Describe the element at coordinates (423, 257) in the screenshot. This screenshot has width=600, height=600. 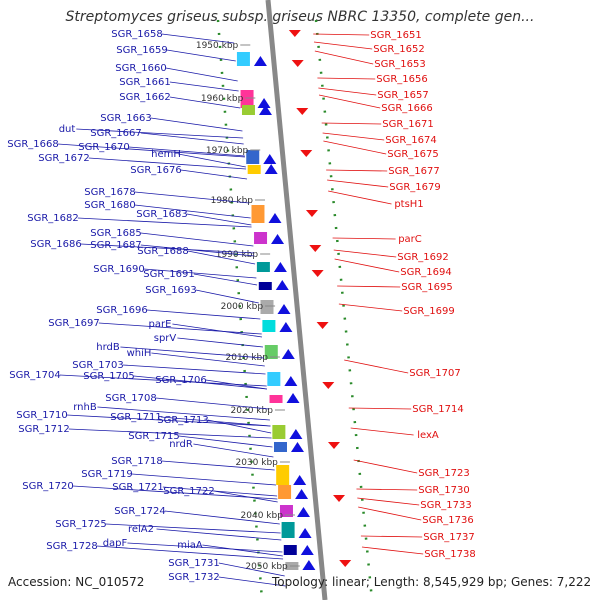
I see `right-gene-label: SGR_1692` at that location.